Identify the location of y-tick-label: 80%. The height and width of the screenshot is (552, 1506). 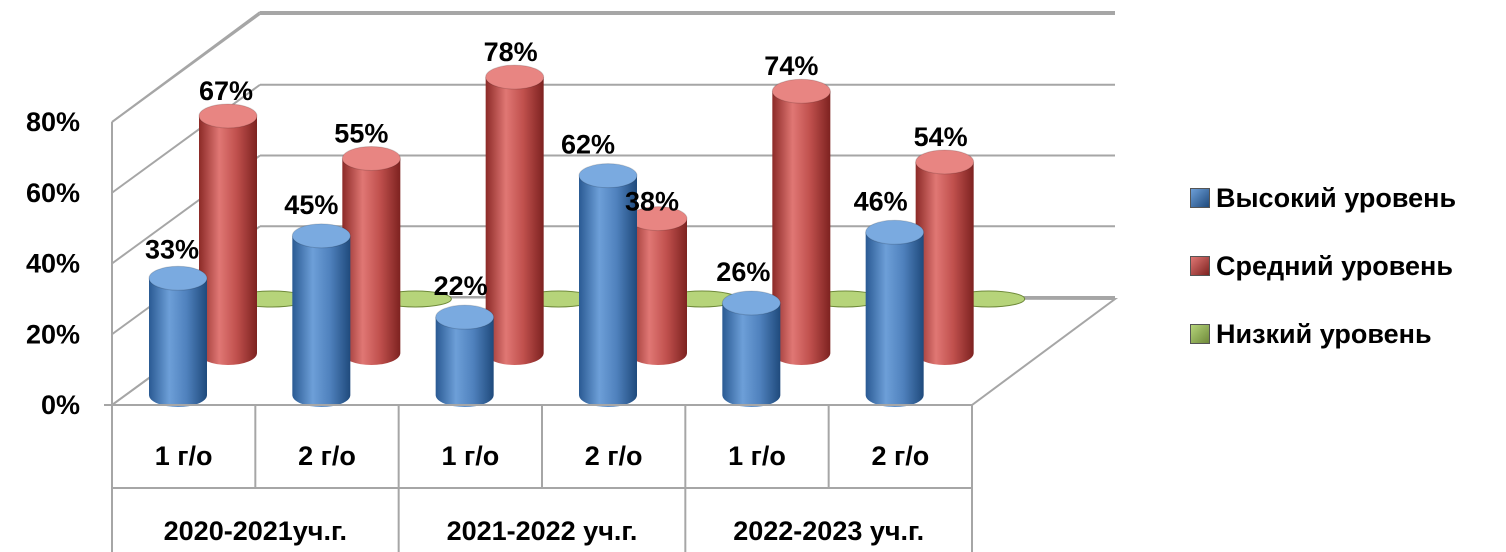
(53, 122).